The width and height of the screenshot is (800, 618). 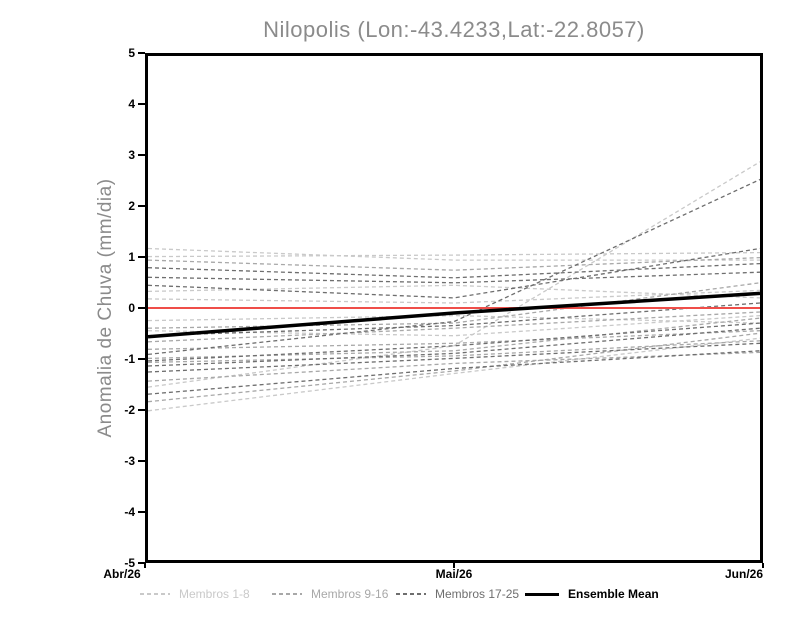 I want to click on x-tick-label: Mai/26, so click(x=454, y=574).